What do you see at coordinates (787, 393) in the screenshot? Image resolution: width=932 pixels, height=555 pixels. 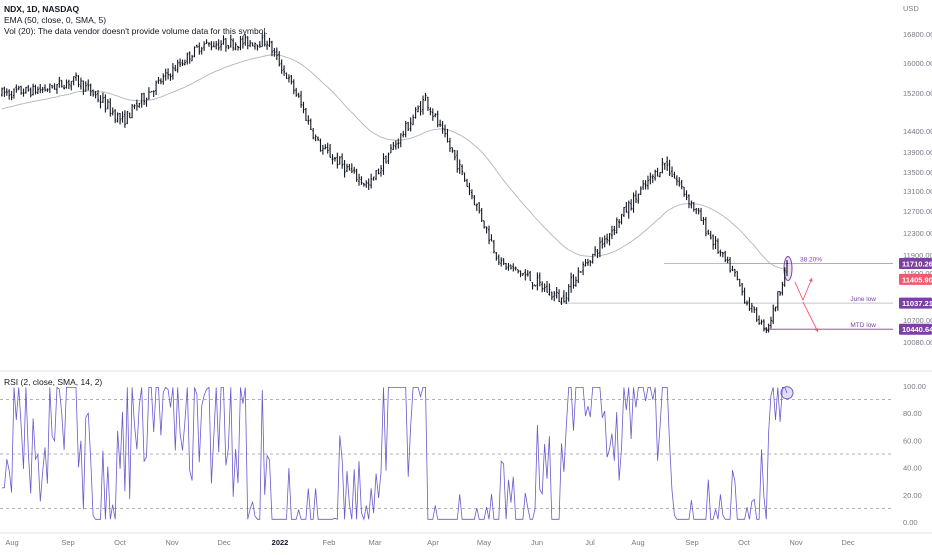 I see `rsi-highlight-circle` at bounding box center [787, 393].